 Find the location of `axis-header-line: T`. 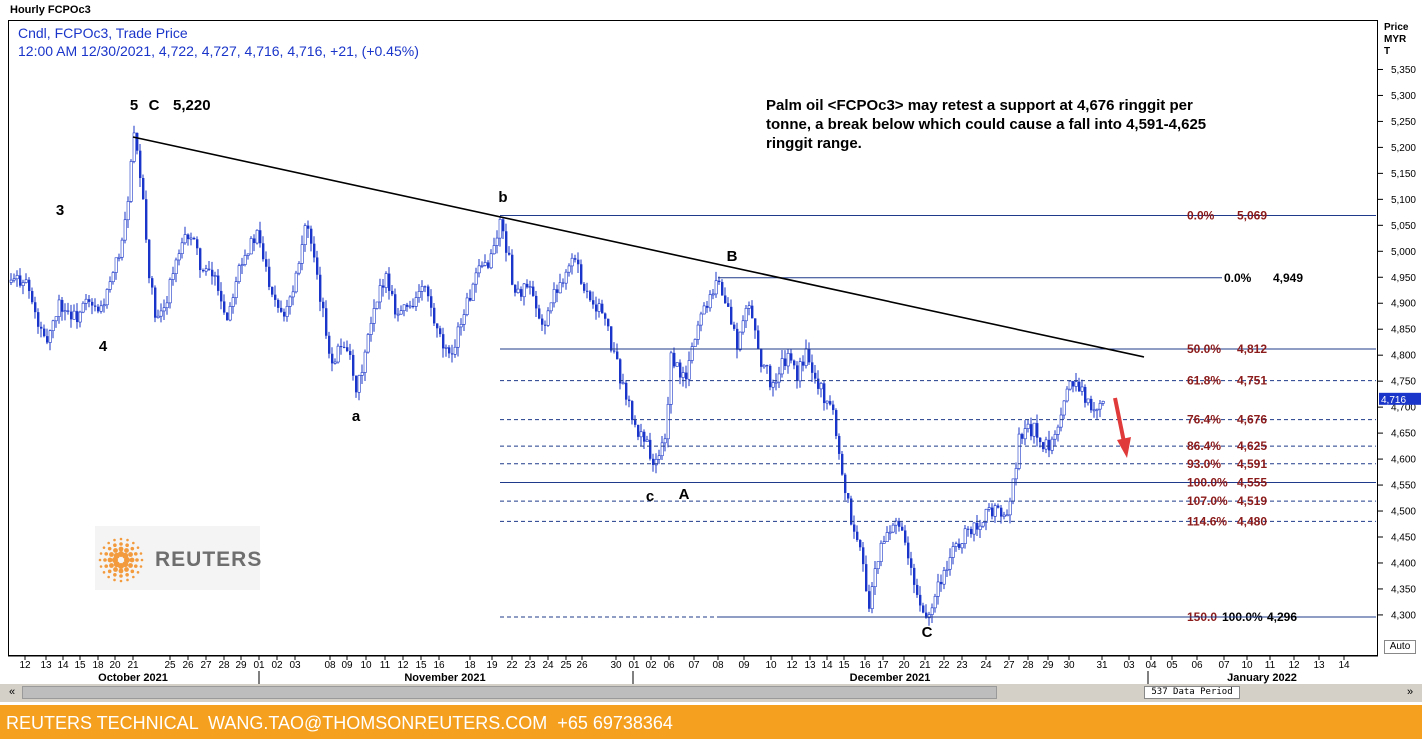

axis-header-line: T is located at coordinates (1387, 51).